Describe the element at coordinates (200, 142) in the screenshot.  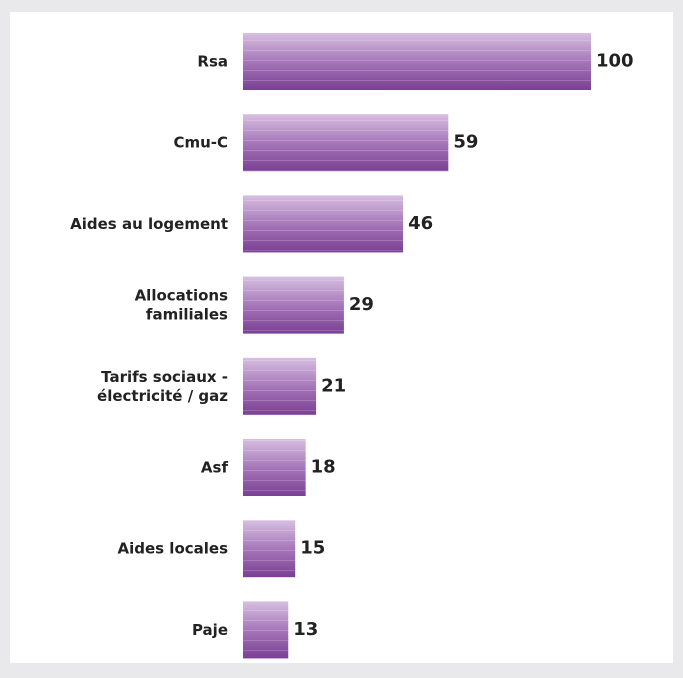
I see `category-label: Cmu-C` at that location.